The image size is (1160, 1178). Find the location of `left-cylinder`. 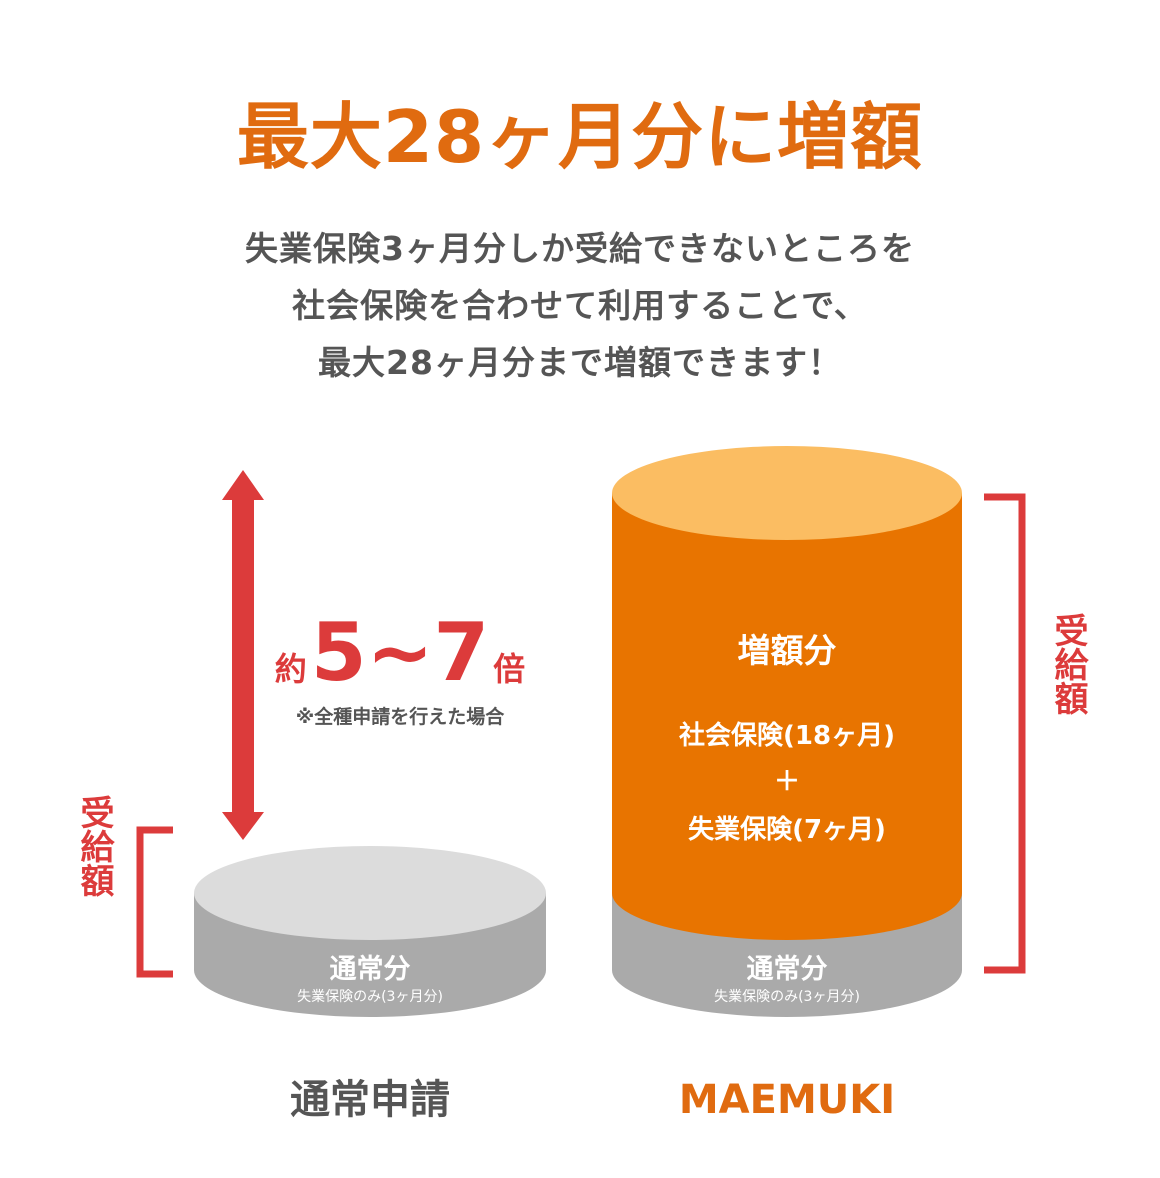

left-cylinder is located at coordinates (370, 931).